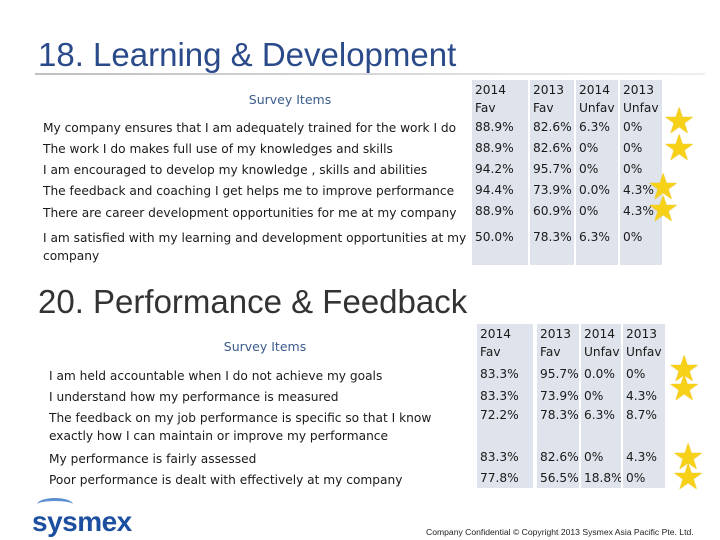 This screenshot has width=720, height=540. Describe the element at coordinates (494, 169) in the screenshot. I see `row-fav2014: 94.2%` at that location.